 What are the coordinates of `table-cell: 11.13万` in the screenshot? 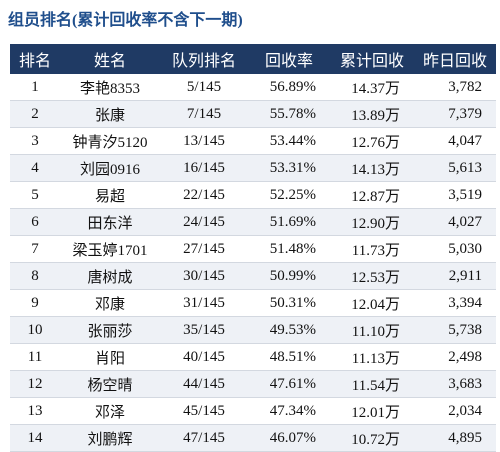 It's located at (372, 357).